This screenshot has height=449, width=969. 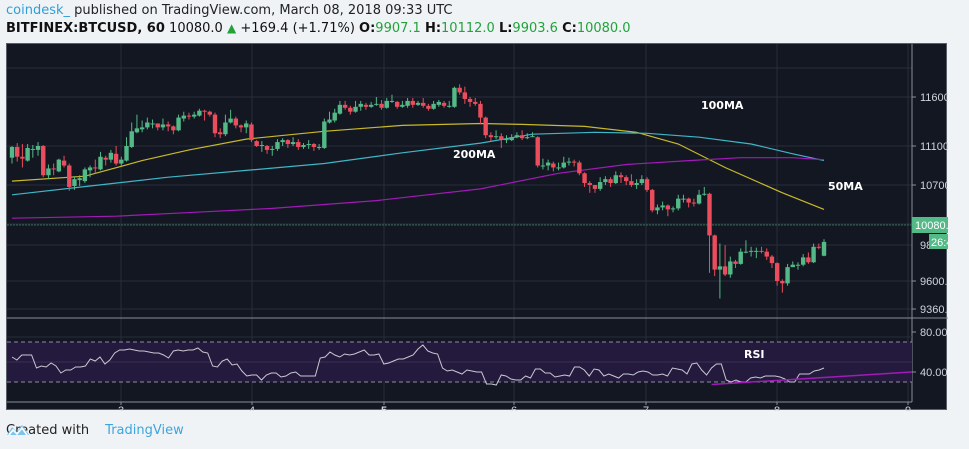 I want to click on price-axis-label: 11100.0, so click(x=934, y=147).